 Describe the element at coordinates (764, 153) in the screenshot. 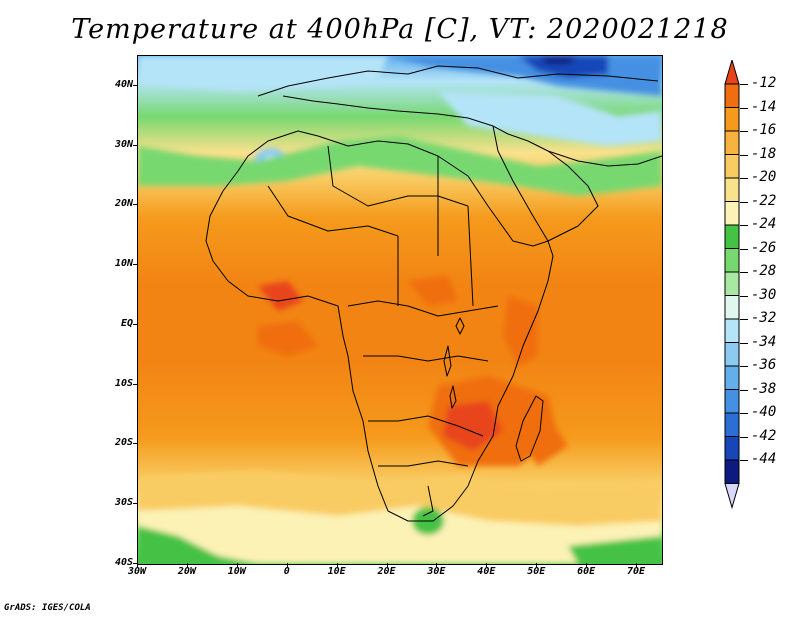

I see `colorbar-level-label: -18` at that location.